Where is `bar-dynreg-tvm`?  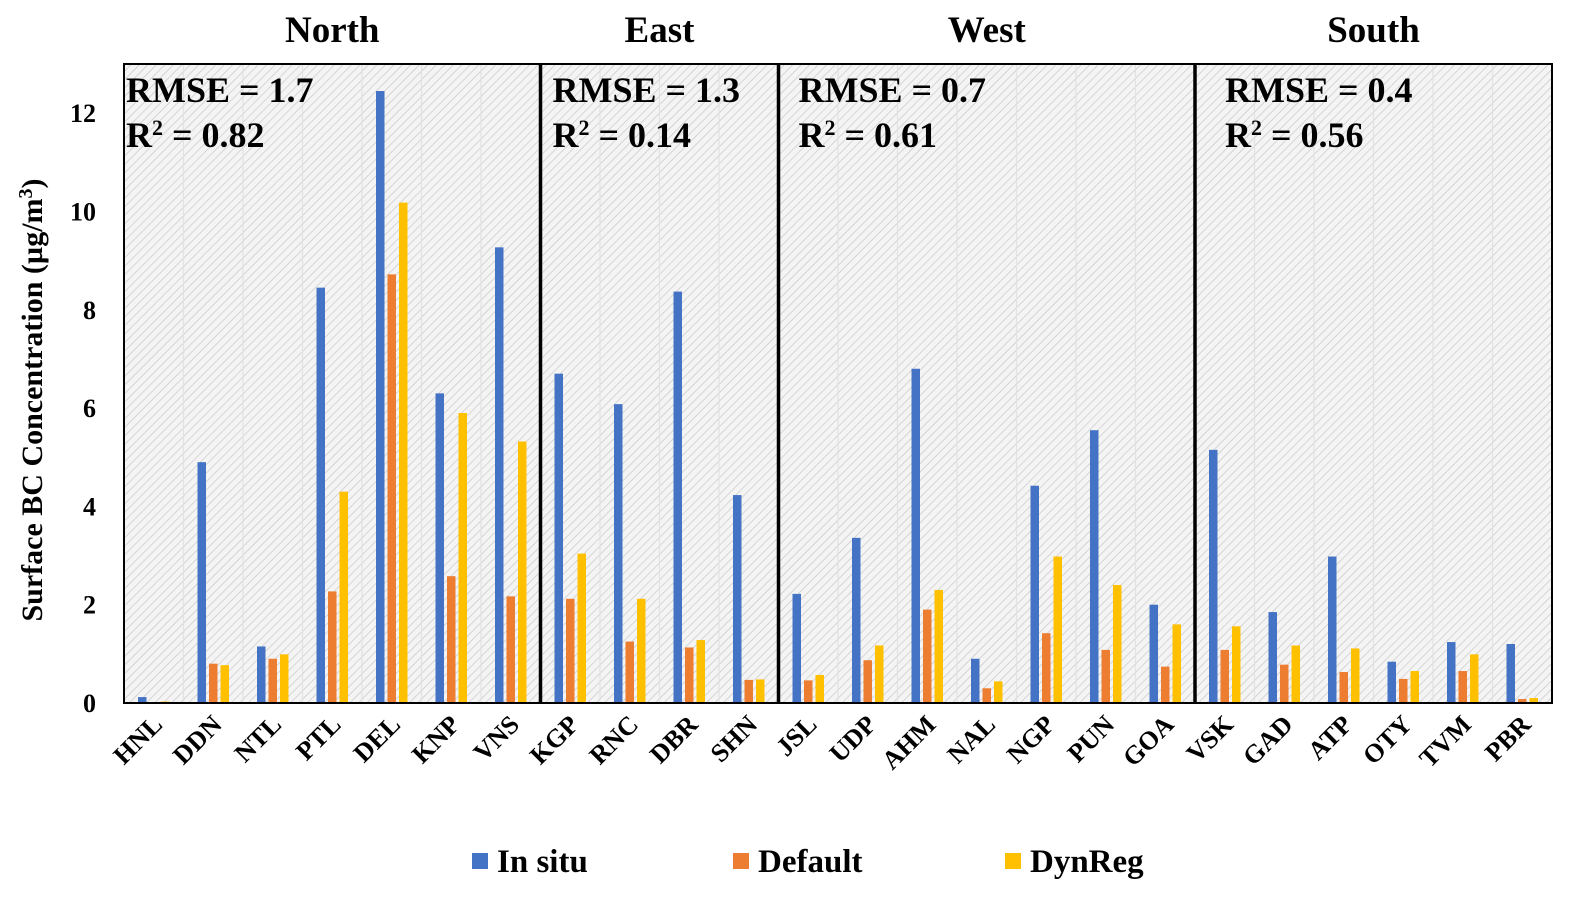 bar-dynreg-tvm is located at coordinates (1474, 678).